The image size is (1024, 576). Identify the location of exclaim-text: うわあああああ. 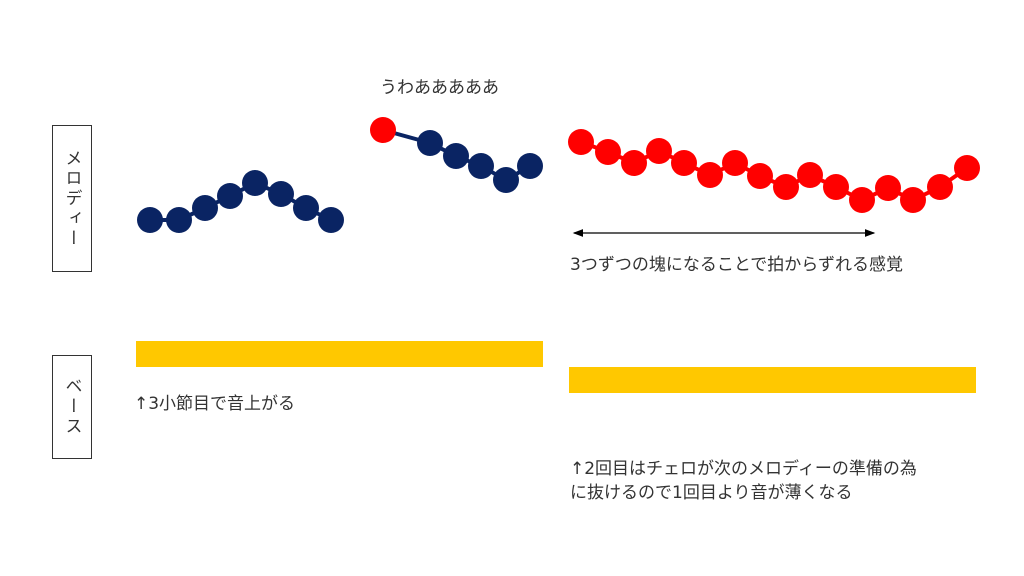
(439, 88).